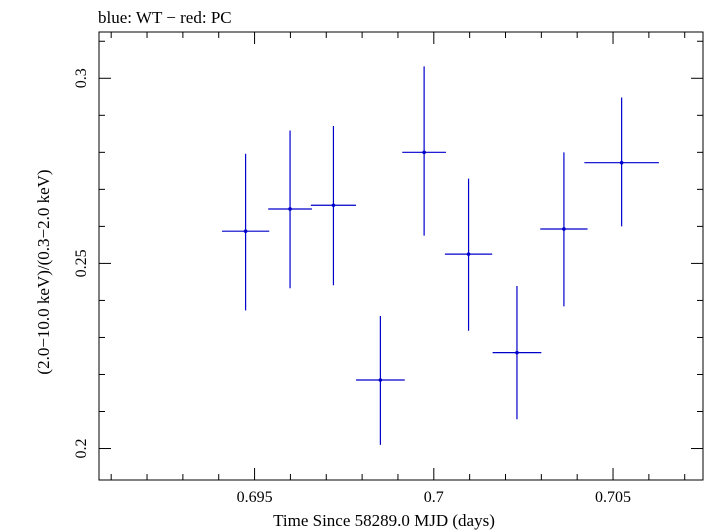 The image size is (705, 532). Describe the element at coordinates (43, 271) in the screenshot. I see `y-axis-title: (2.0−10.0 keV)/(0.3−2.0 keV)` at that location.